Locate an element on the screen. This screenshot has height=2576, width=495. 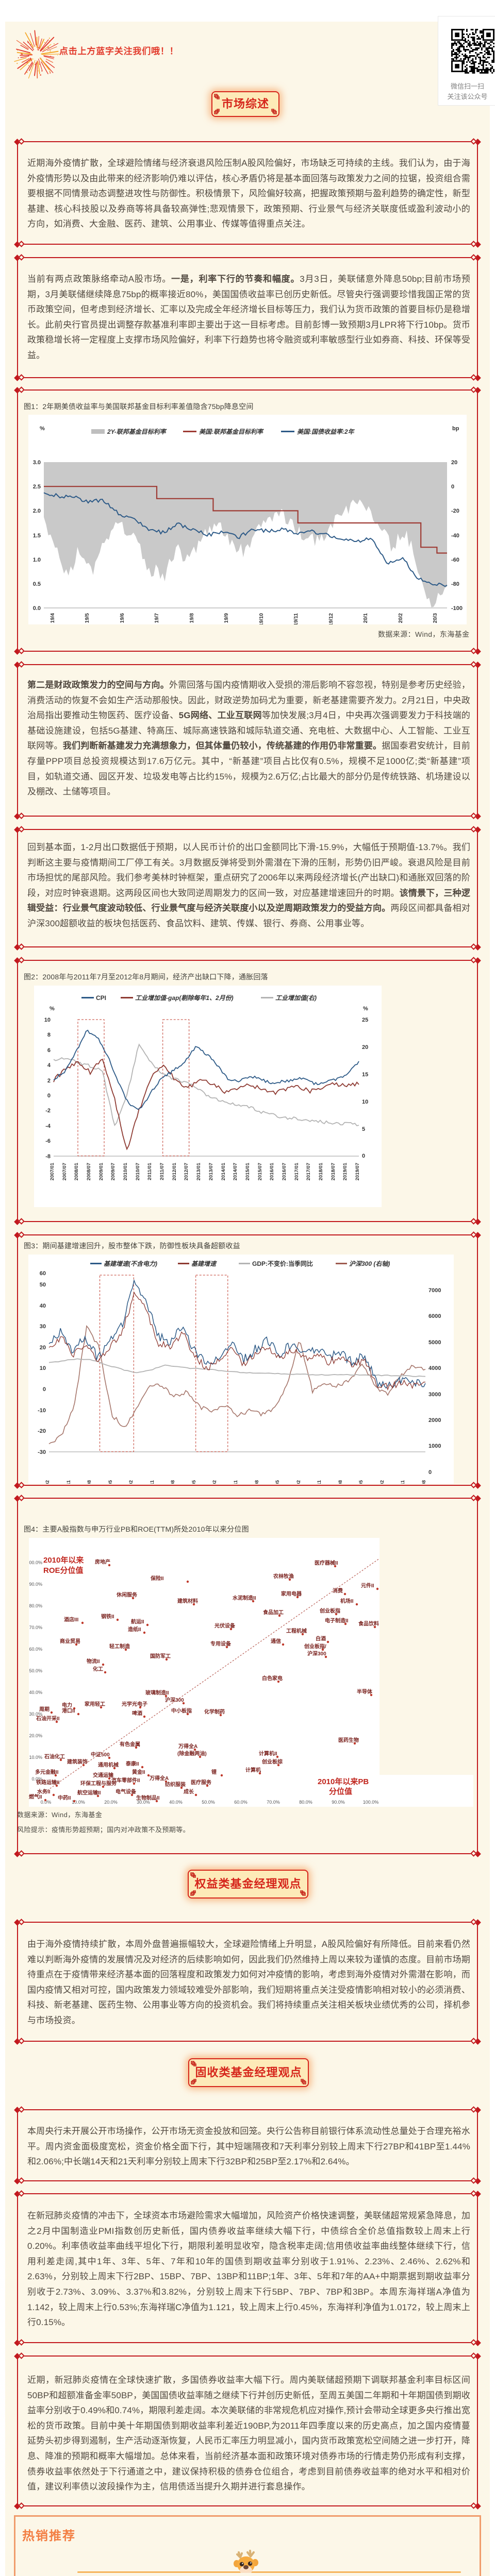
svg-text: 黄金II is located at coordinates (138, 1772).